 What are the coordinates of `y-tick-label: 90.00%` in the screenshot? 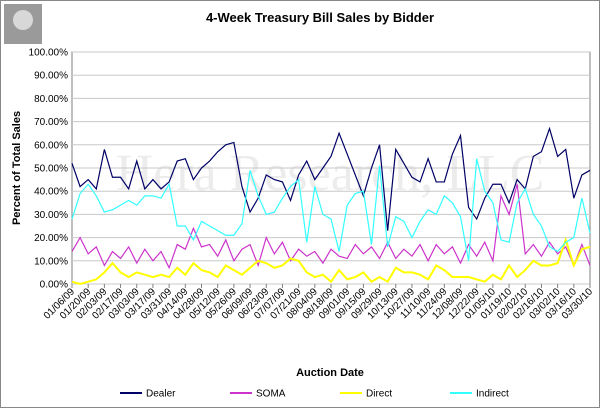 It's located at (51, 76).